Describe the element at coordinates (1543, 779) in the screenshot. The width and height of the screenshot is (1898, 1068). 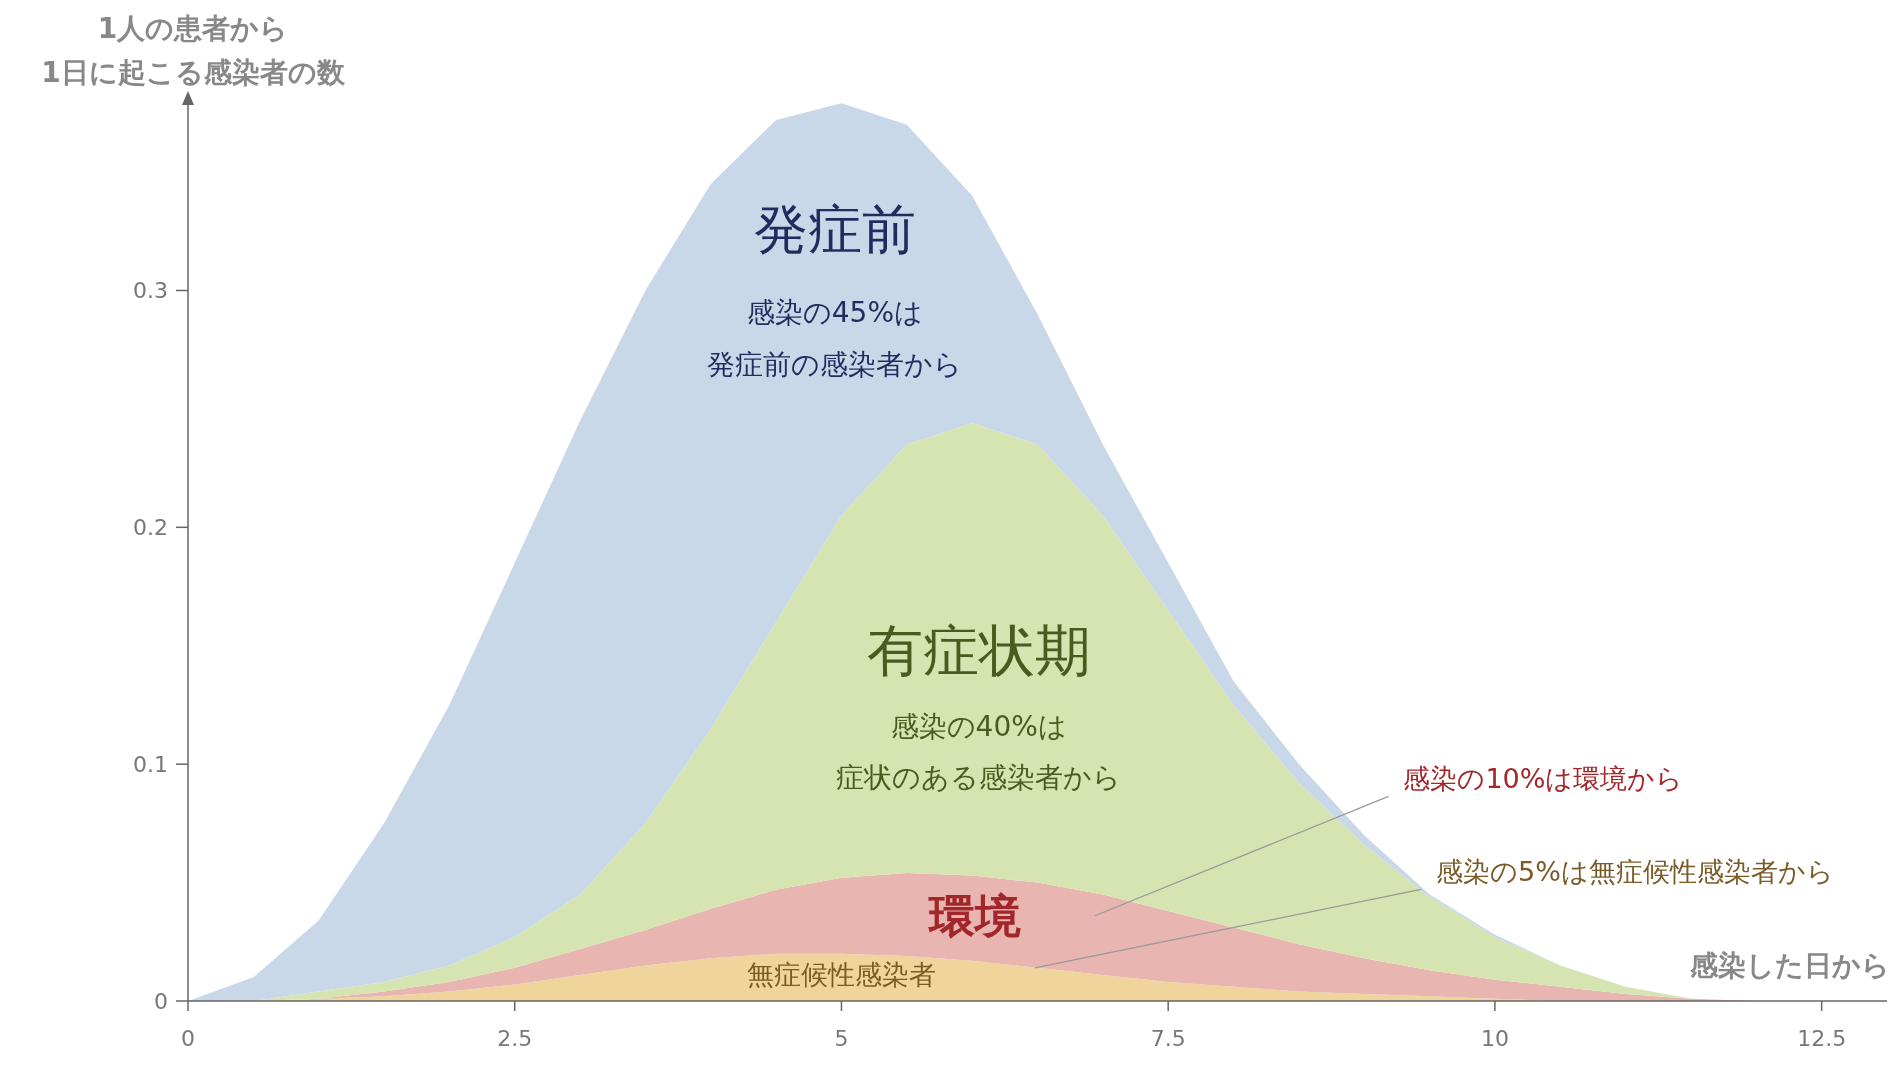
I see `annotation: 感染の10%は環境から` at that location.